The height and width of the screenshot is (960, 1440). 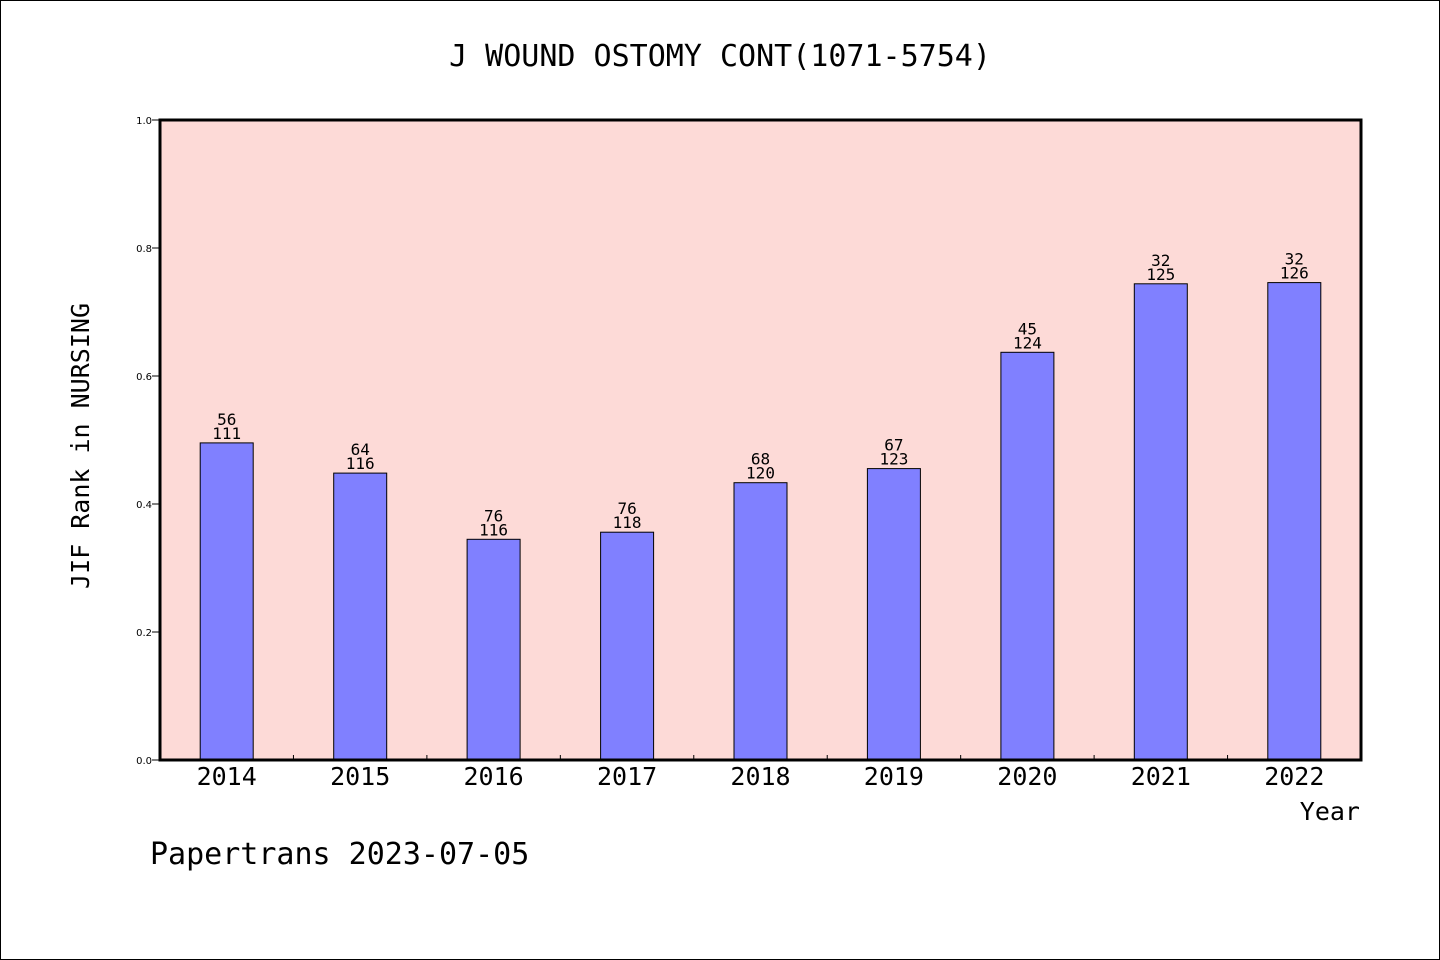 I want to click on bar-2017, so click(x=627, y=646).